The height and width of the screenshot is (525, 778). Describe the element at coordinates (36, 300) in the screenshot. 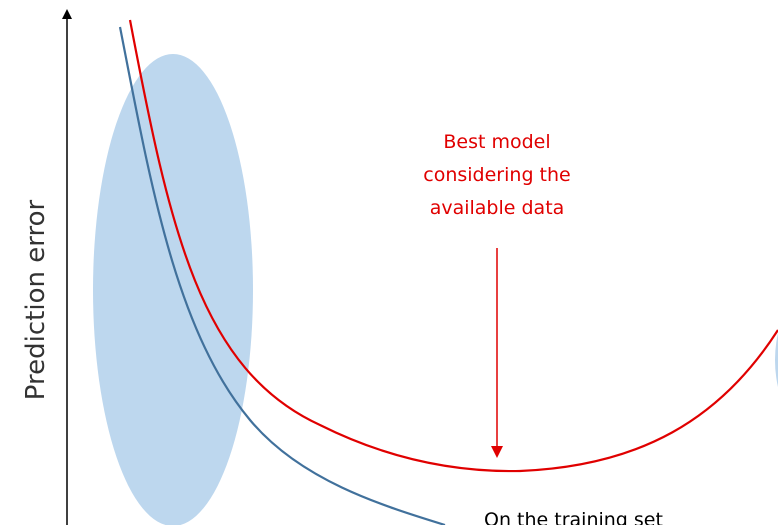

I see `y-axis-label: Prediction error` at that location.